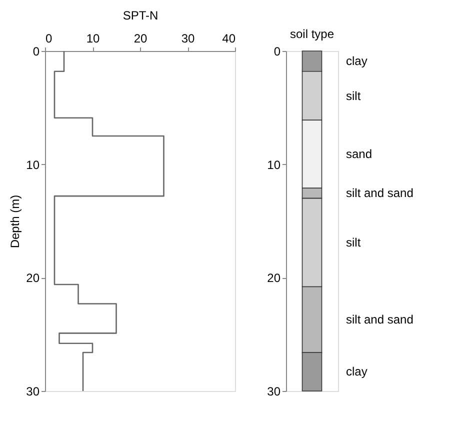  What do you see at coordinates (49, 39) in the screenshot?
I see `x-tick-label: 0` at bounding box center [49, 39].